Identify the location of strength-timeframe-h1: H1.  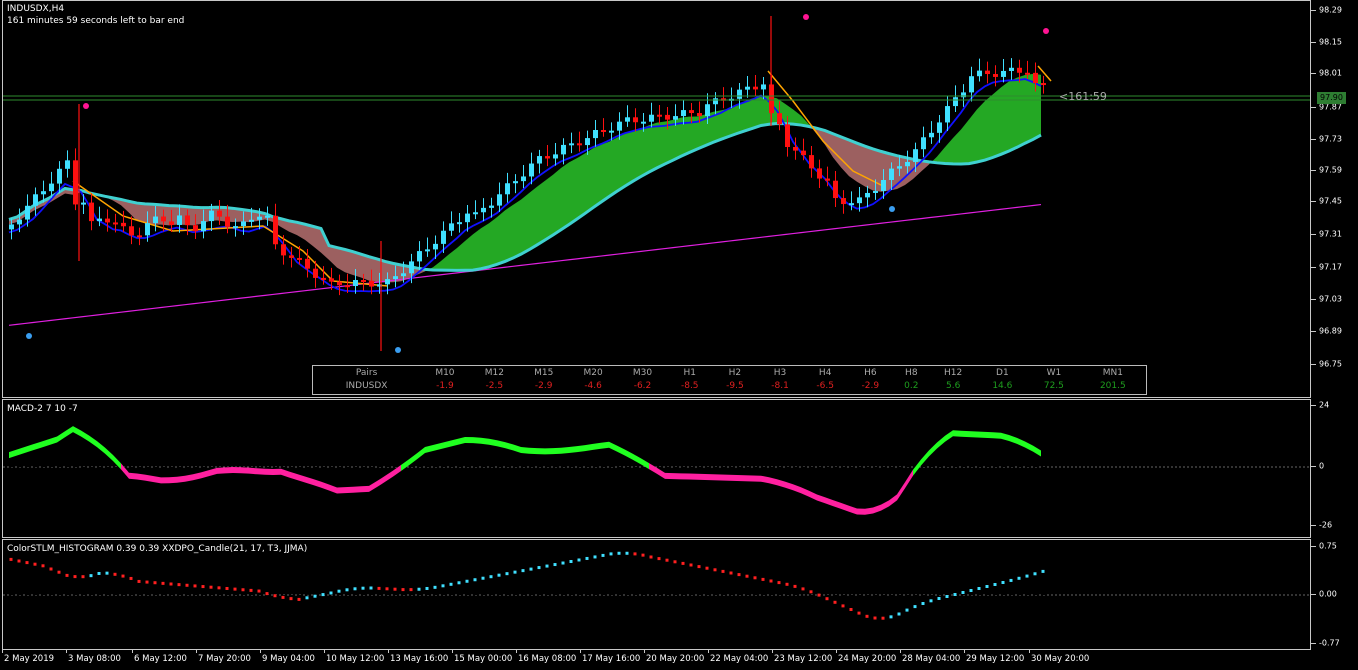
(690, 372).